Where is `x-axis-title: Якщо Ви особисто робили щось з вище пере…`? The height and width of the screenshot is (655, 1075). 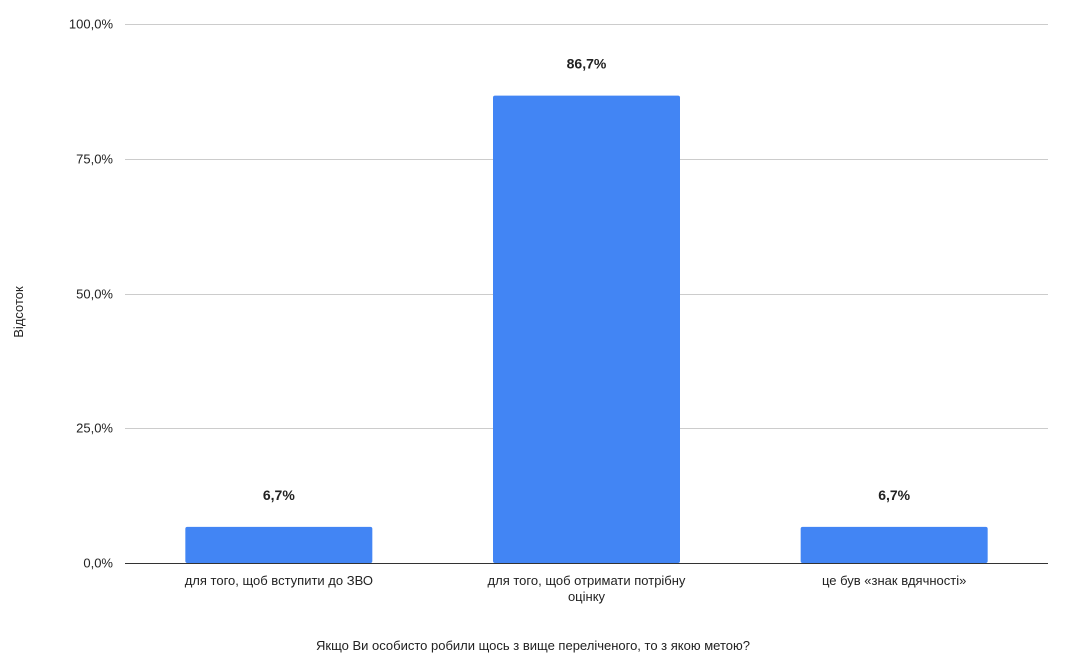
x-axis-title: Якщо Ви особисто робили щось з вище пере… is located at coordinates (533, 645).